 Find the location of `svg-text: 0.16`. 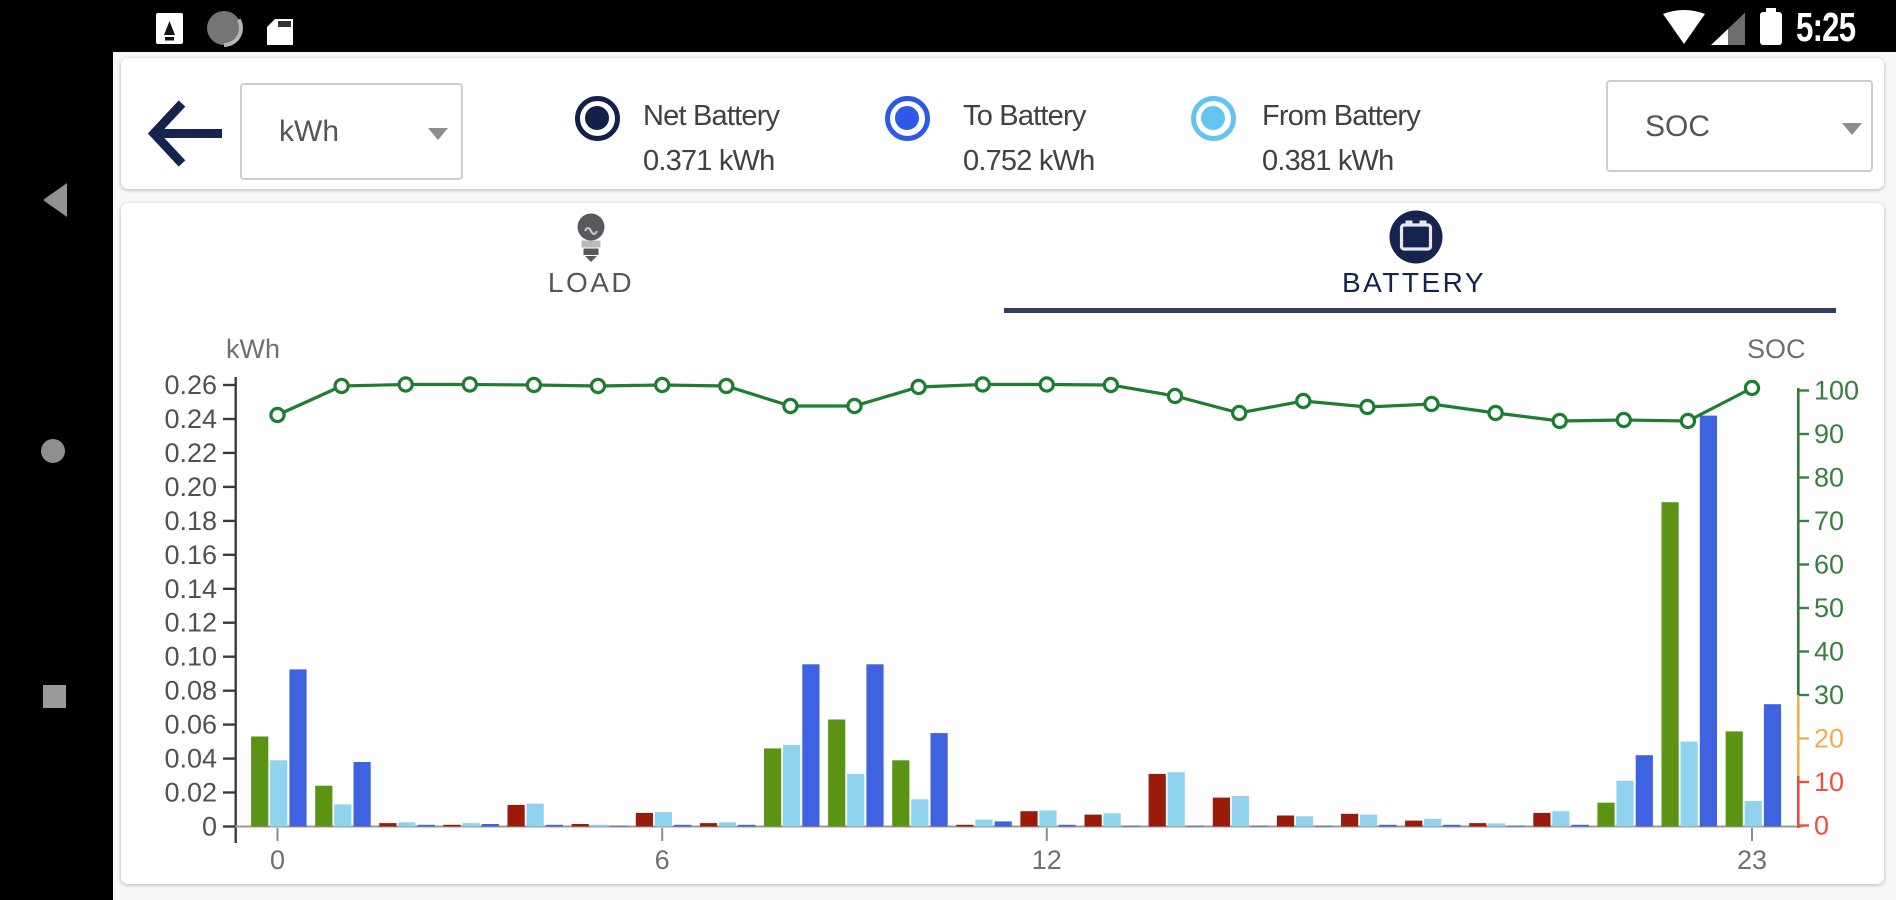

svg-text: 0.16 is located at coordinates (190, 555).